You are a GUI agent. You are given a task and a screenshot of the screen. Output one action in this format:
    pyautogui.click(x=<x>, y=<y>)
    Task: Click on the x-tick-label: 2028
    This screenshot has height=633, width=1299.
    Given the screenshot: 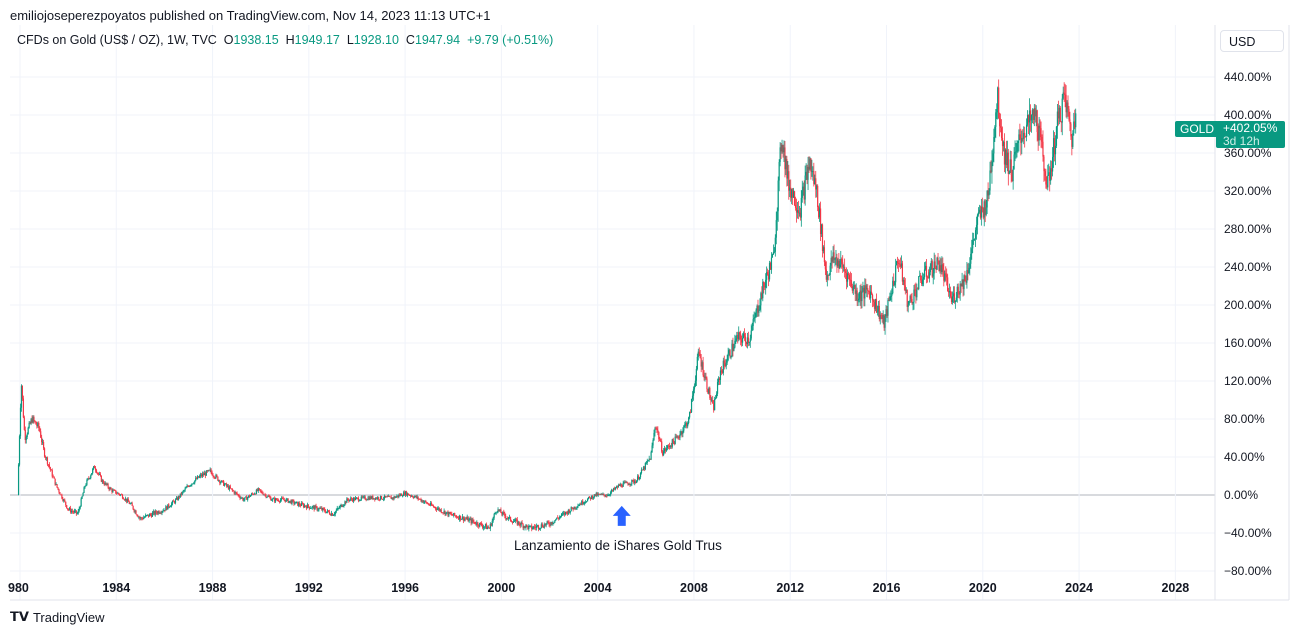 What is the action you would take?
    pyautogui.click(x=1175, y=588)
    